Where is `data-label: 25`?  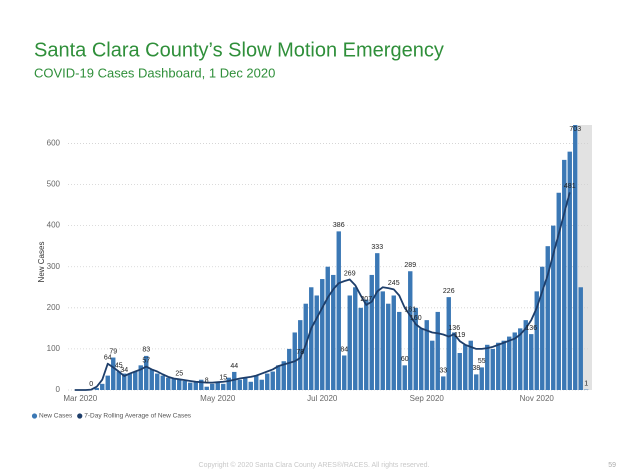
data-label: 25 is located at coordinates (179, 374).